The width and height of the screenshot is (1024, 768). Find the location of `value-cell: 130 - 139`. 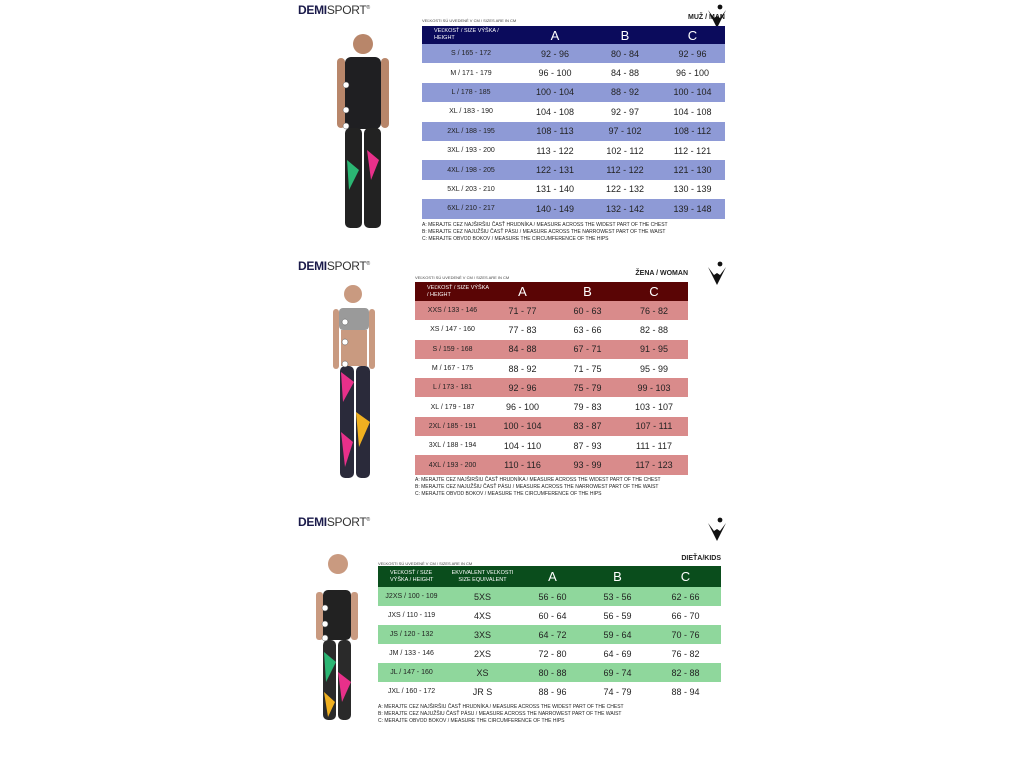

value-cell: 130 - 139 is located at coordinates (692, 189).